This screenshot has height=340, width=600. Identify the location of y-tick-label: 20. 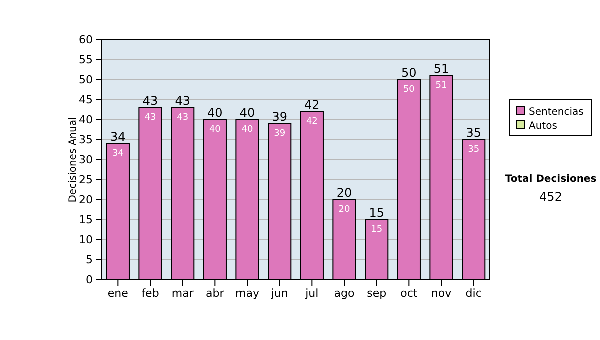
(86, 200).